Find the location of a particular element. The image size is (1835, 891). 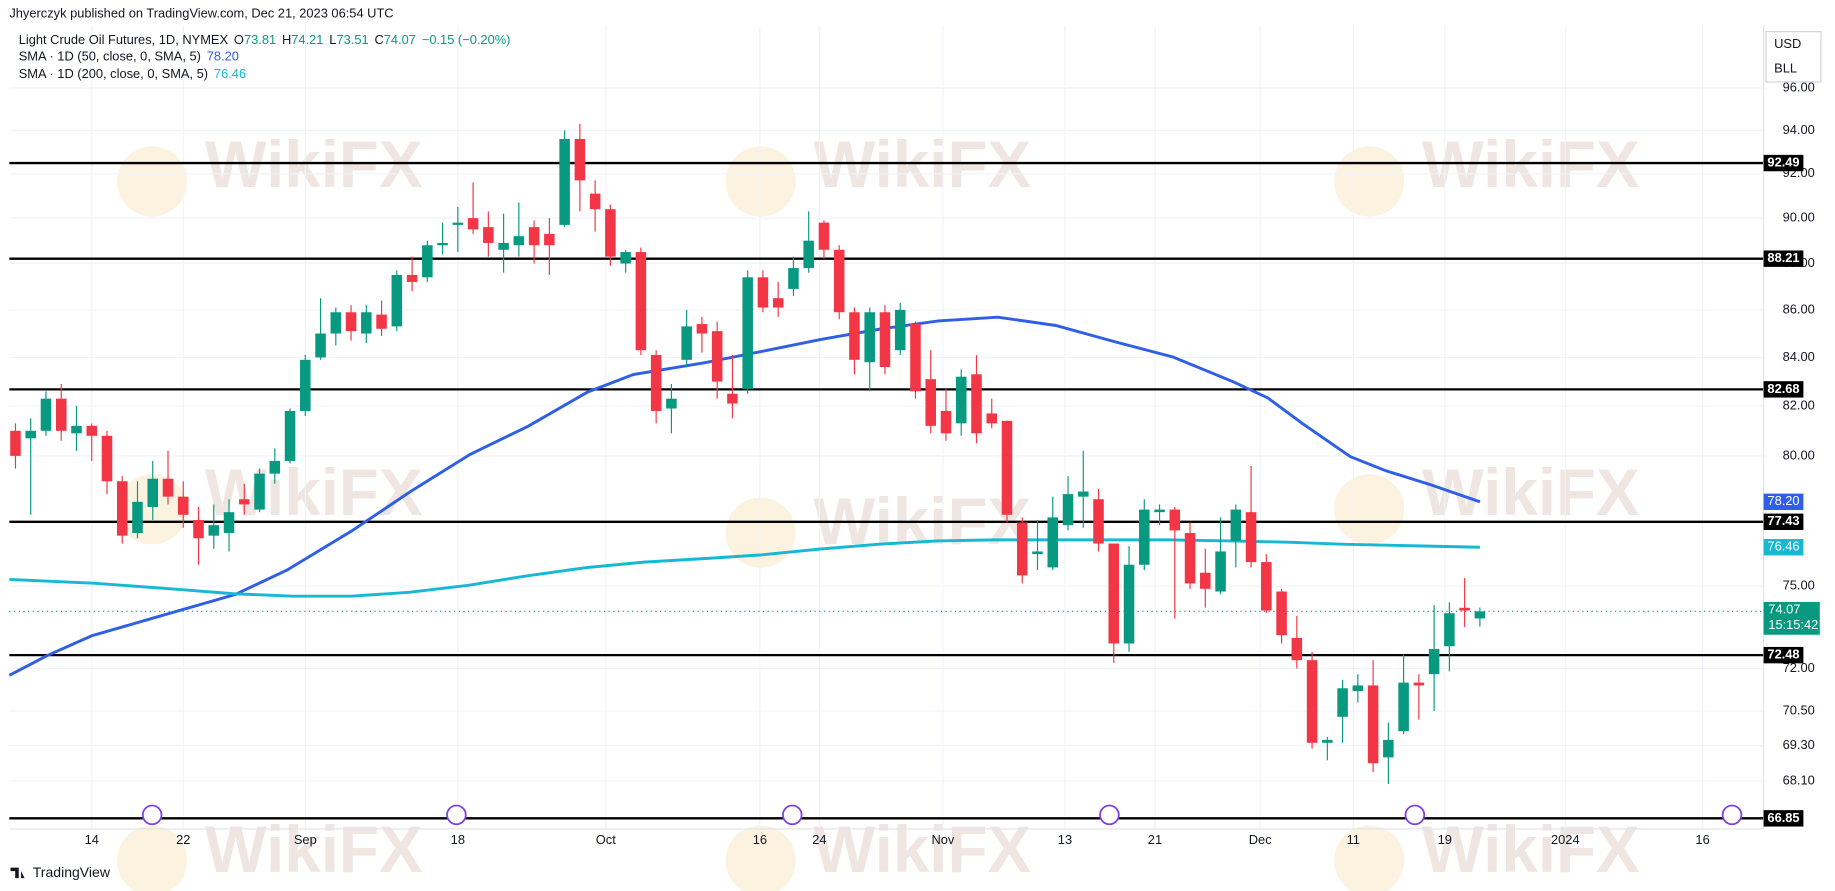

y-tick-label: 86.00 is located at coordinates (1799, 308).